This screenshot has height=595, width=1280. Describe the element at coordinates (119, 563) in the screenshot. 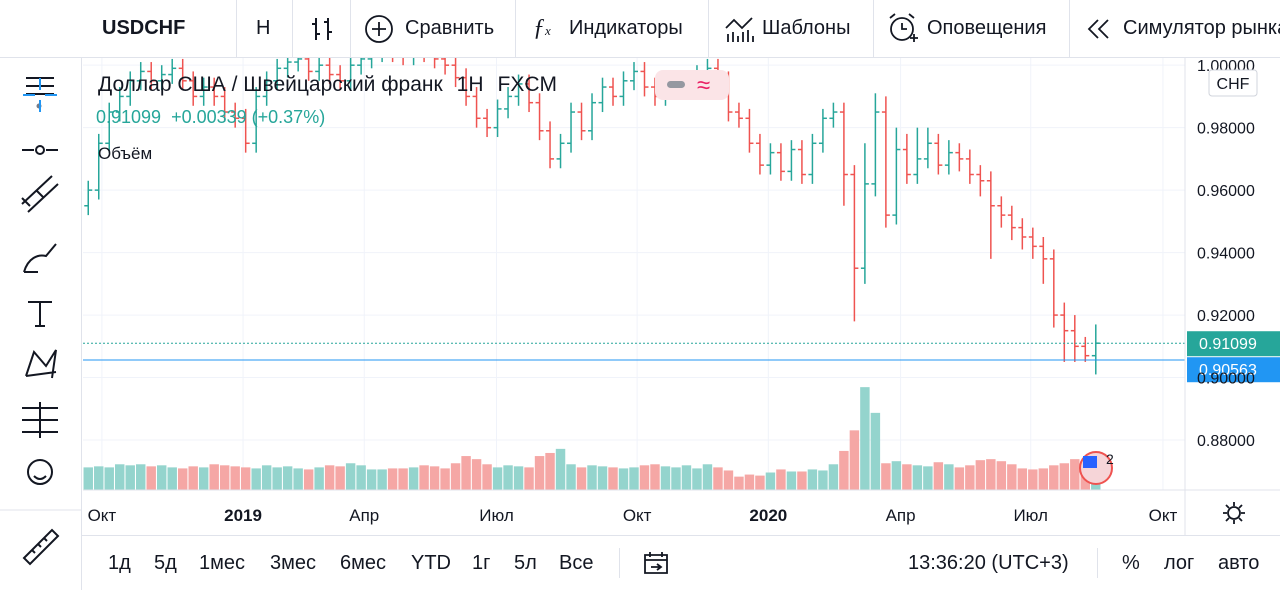

I see `range-button: 1д` at that location.